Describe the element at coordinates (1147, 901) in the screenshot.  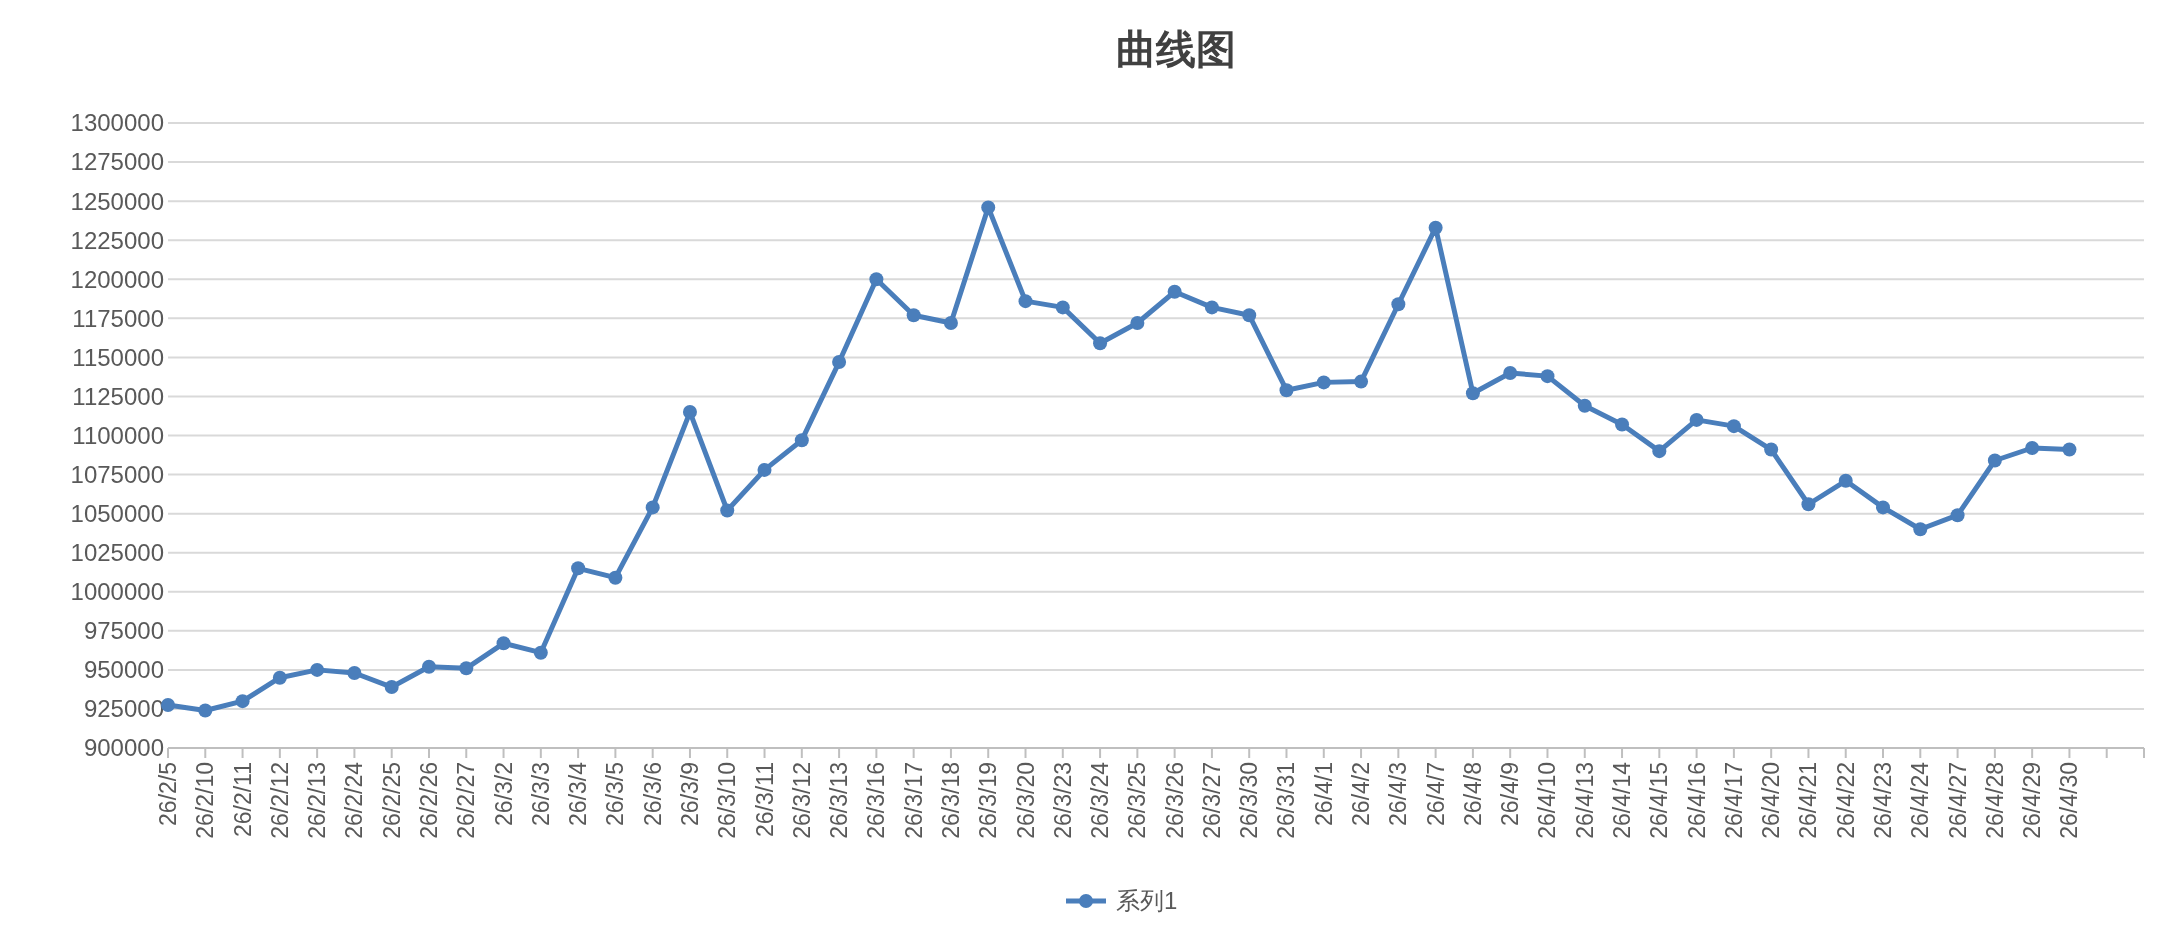
I see `legend-label: 系列1` at that location.